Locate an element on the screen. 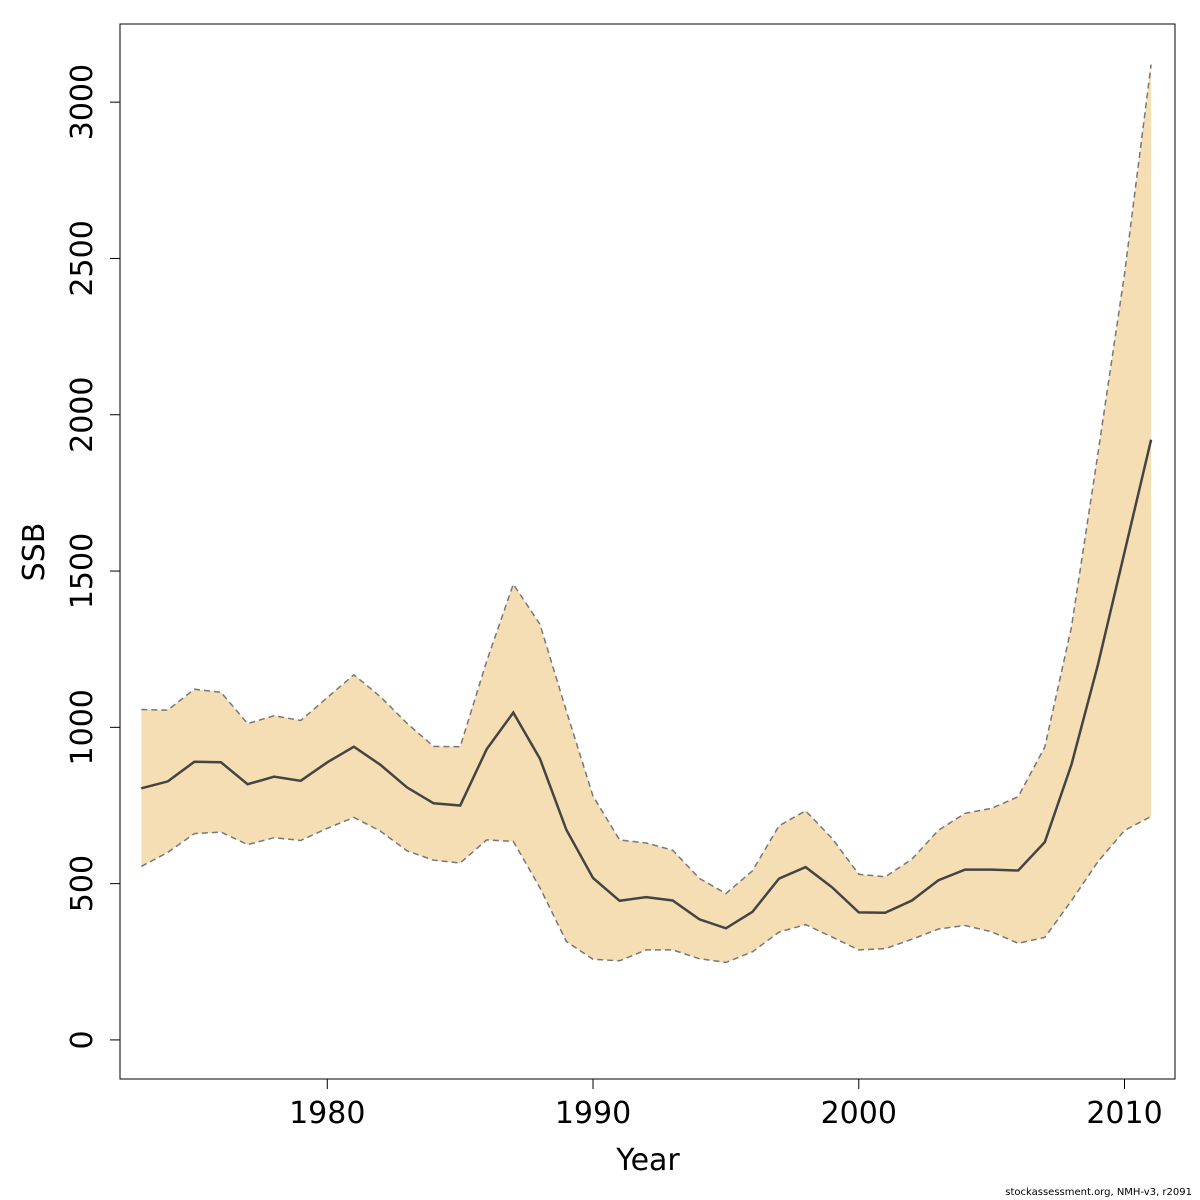 This screenshot has height=1200, width=1200. y-tick-label: 2000 is located at coordinates (82, 415).